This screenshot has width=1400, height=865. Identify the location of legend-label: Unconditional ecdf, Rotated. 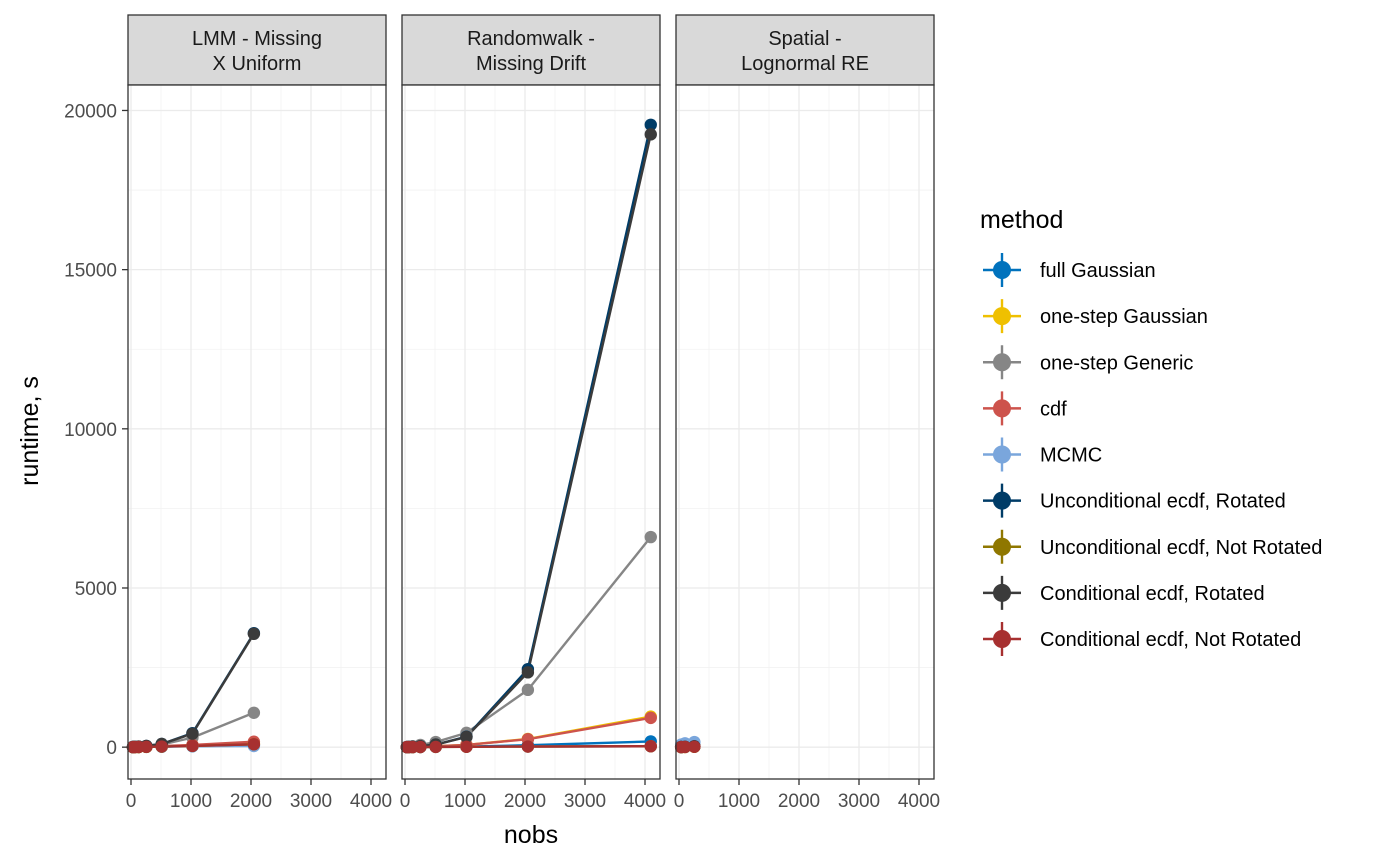
(1163, 502).